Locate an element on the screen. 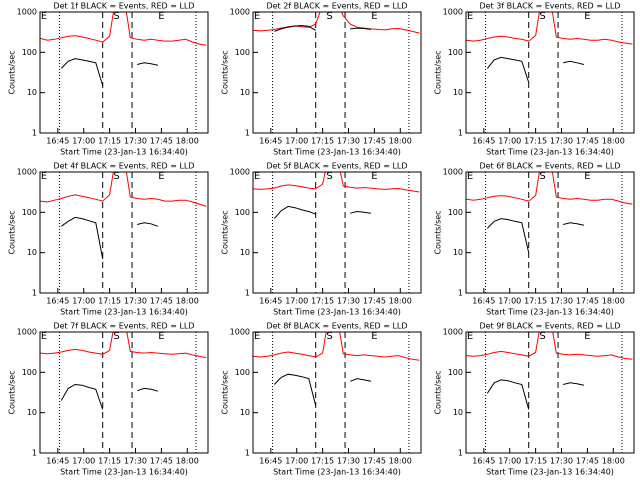 This screenshot has width=640, height=480. chart-title: Det 7f BLACK = Events, RED = LLD is located at coordinates (123, 326).